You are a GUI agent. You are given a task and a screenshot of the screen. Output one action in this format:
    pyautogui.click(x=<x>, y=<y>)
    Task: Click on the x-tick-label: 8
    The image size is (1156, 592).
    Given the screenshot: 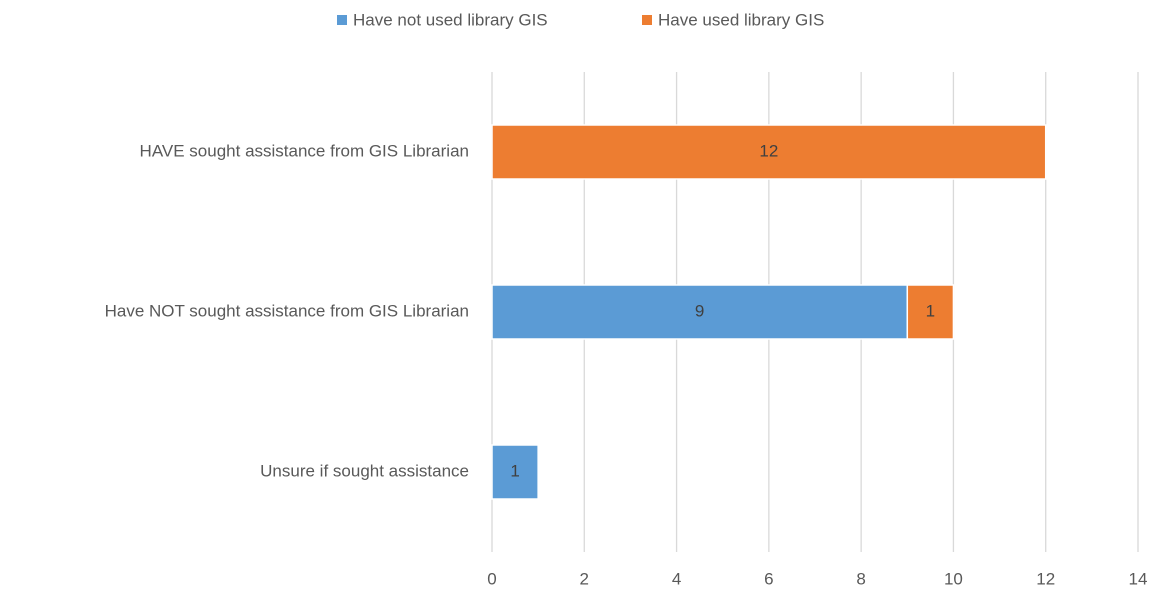 What is the action you would take?
    pyautogui.click(x=860, y=578)
    